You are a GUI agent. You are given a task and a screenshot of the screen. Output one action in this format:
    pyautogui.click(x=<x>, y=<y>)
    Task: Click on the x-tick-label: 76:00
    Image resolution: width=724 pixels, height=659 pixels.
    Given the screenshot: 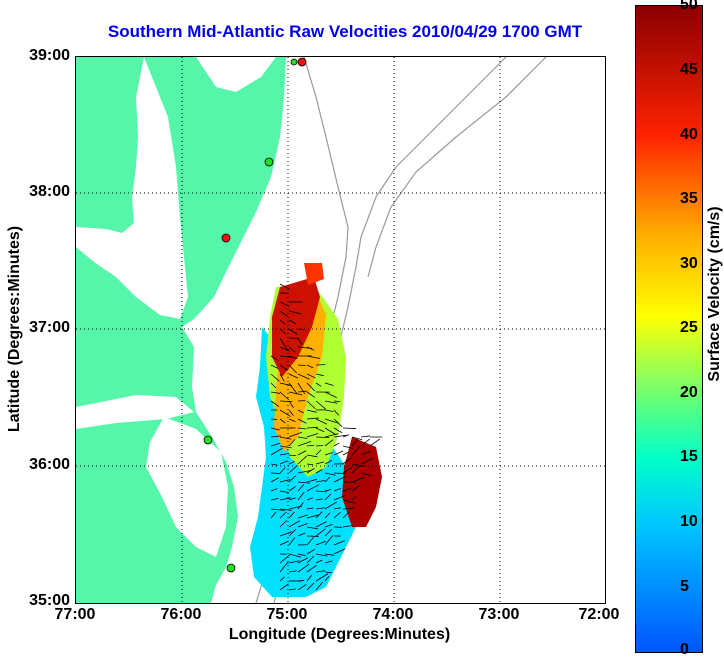 What is the action you would take?
    pyautogui.click(x=181, y=614)
    